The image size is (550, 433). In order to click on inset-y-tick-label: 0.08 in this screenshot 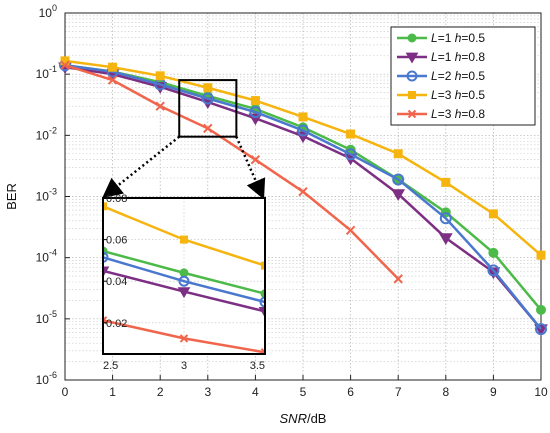, I will do `click(116, 199)`.